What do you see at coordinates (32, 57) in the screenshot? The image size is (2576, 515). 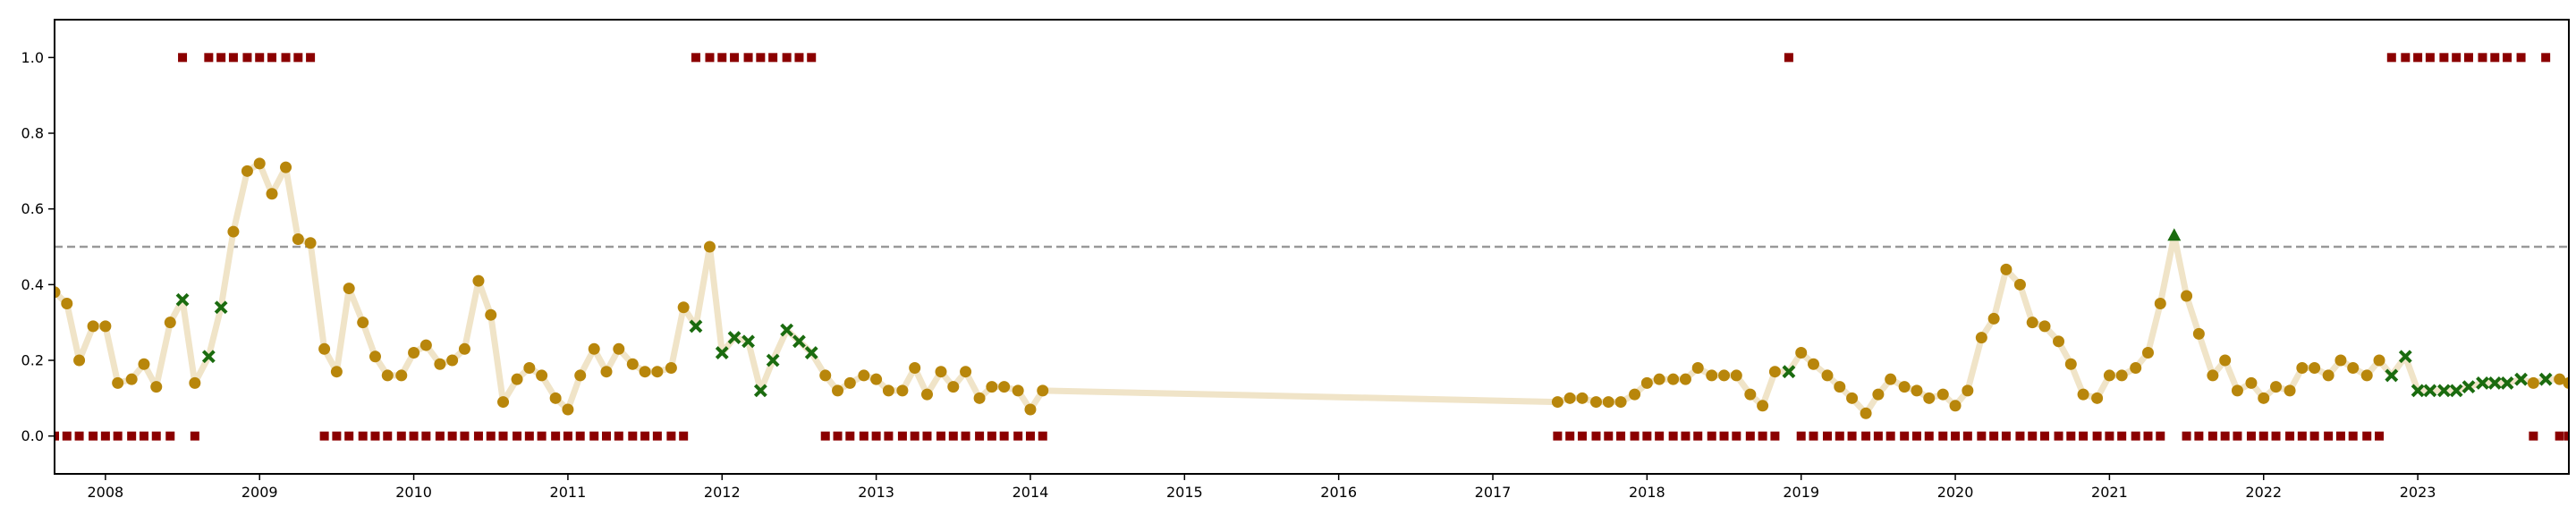 I see `y-tick-label: 1.0` at bounding box center [32, 57].